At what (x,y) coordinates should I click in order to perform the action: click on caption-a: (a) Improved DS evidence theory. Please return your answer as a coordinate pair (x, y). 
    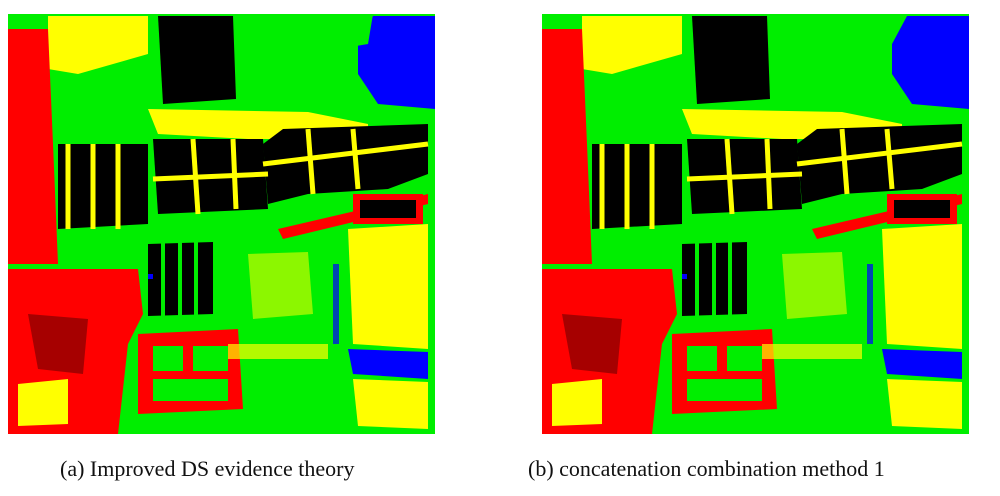
    Looking at the image, I should click on (207, 468).